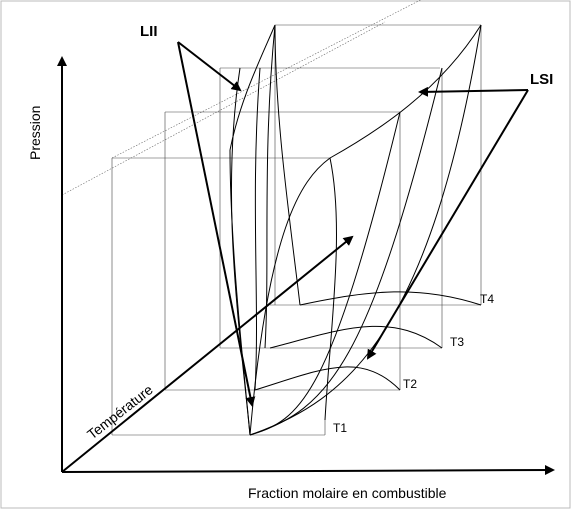 Image resolution: width=572 pixels, height=510 pixels. I want to click on isotherm-label: T2, so click(410, 384).